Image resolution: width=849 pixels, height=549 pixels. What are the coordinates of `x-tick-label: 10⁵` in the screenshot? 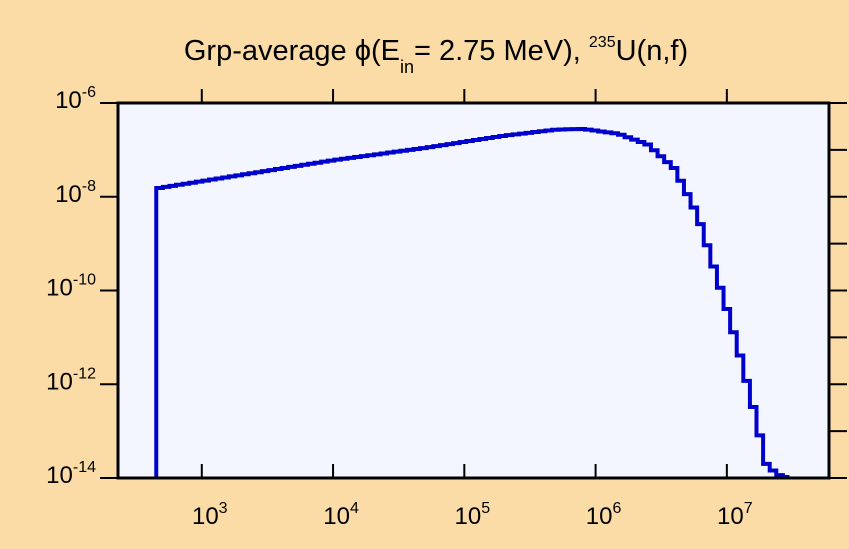 It's located at (473, 515).